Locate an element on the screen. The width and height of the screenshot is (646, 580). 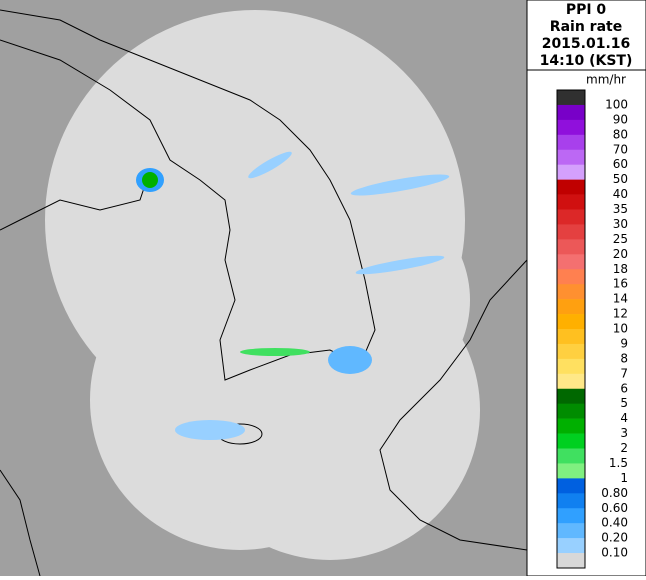
legend-label: 6 is located at coordinates (624, 388).